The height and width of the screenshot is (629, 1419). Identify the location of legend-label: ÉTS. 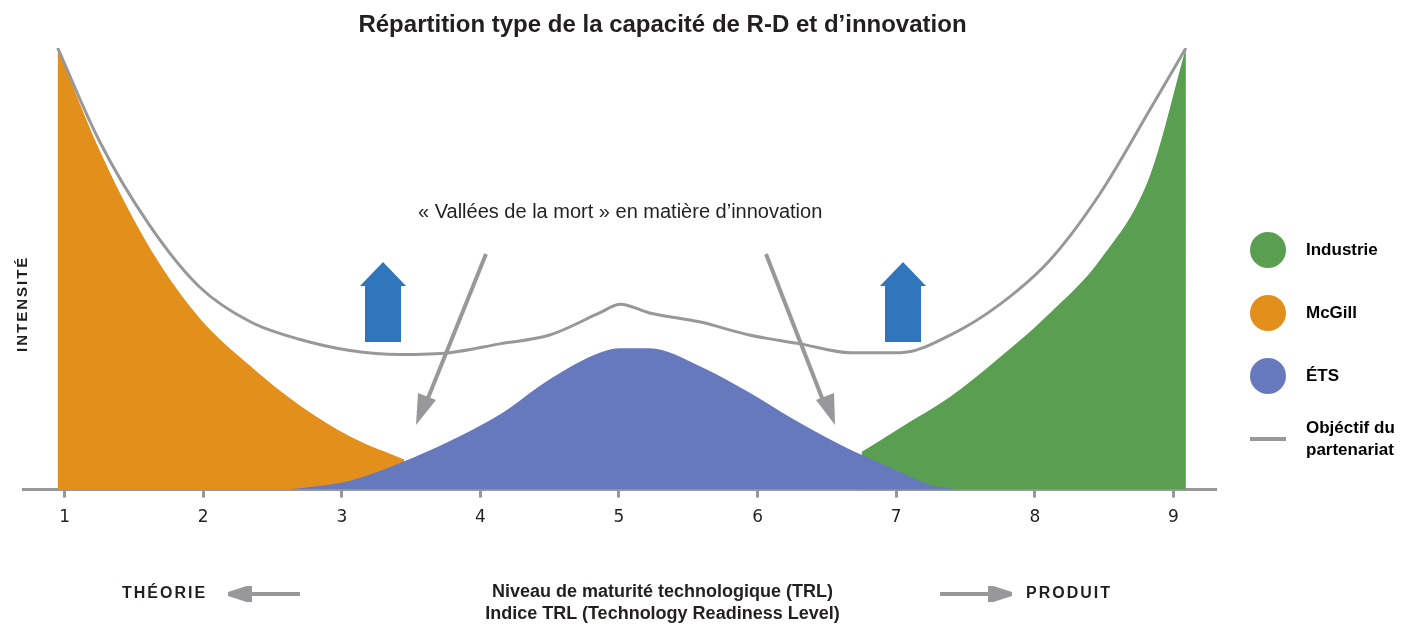
(1323, 375).